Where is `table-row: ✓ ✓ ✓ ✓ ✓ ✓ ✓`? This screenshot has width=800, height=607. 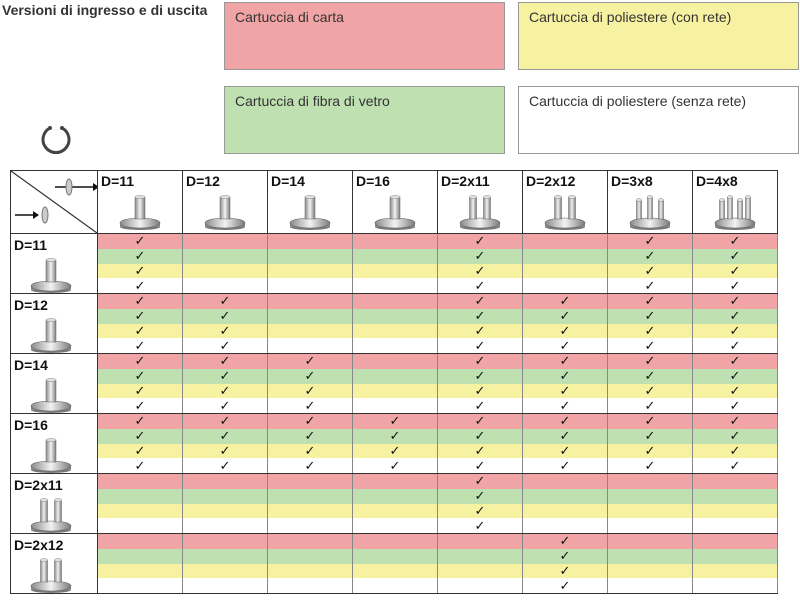 table-row: ✓ ✓ ✓ ✓ ✓ ✓ ✓ is located at coordinates (394, 376).